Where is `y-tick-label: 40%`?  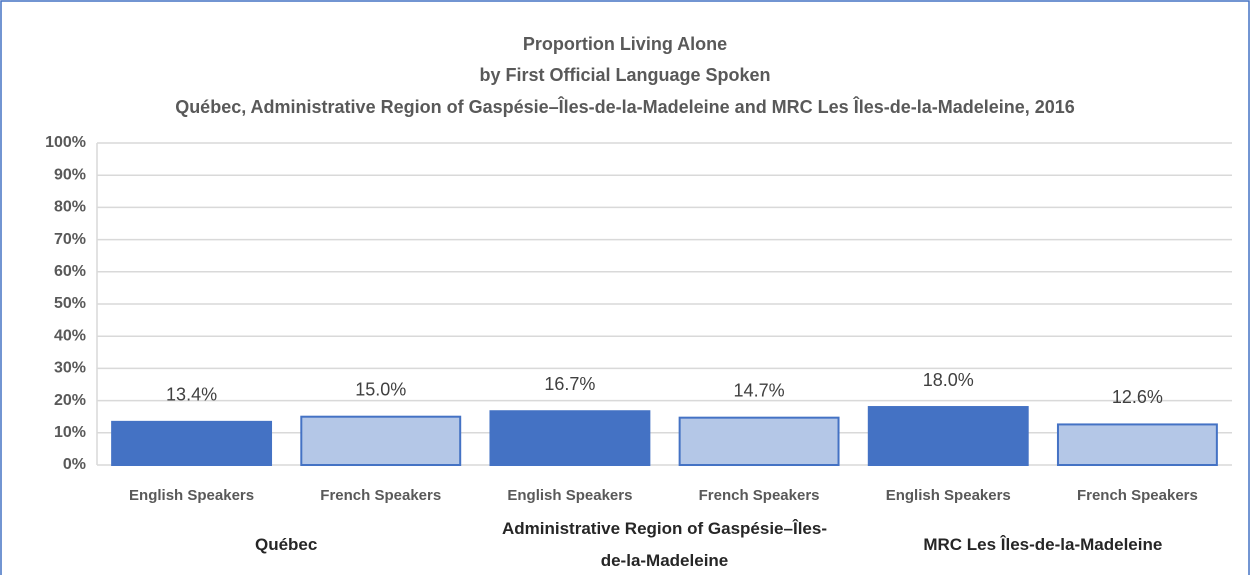 y-tick-label: 40% is located at coordinates (70, 335).